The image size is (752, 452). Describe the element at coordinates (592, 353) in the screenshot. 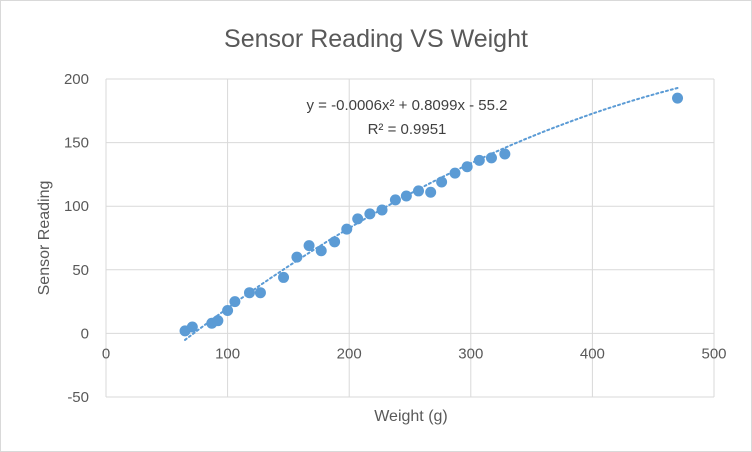

I see `x-tick-label: 400` at that location.